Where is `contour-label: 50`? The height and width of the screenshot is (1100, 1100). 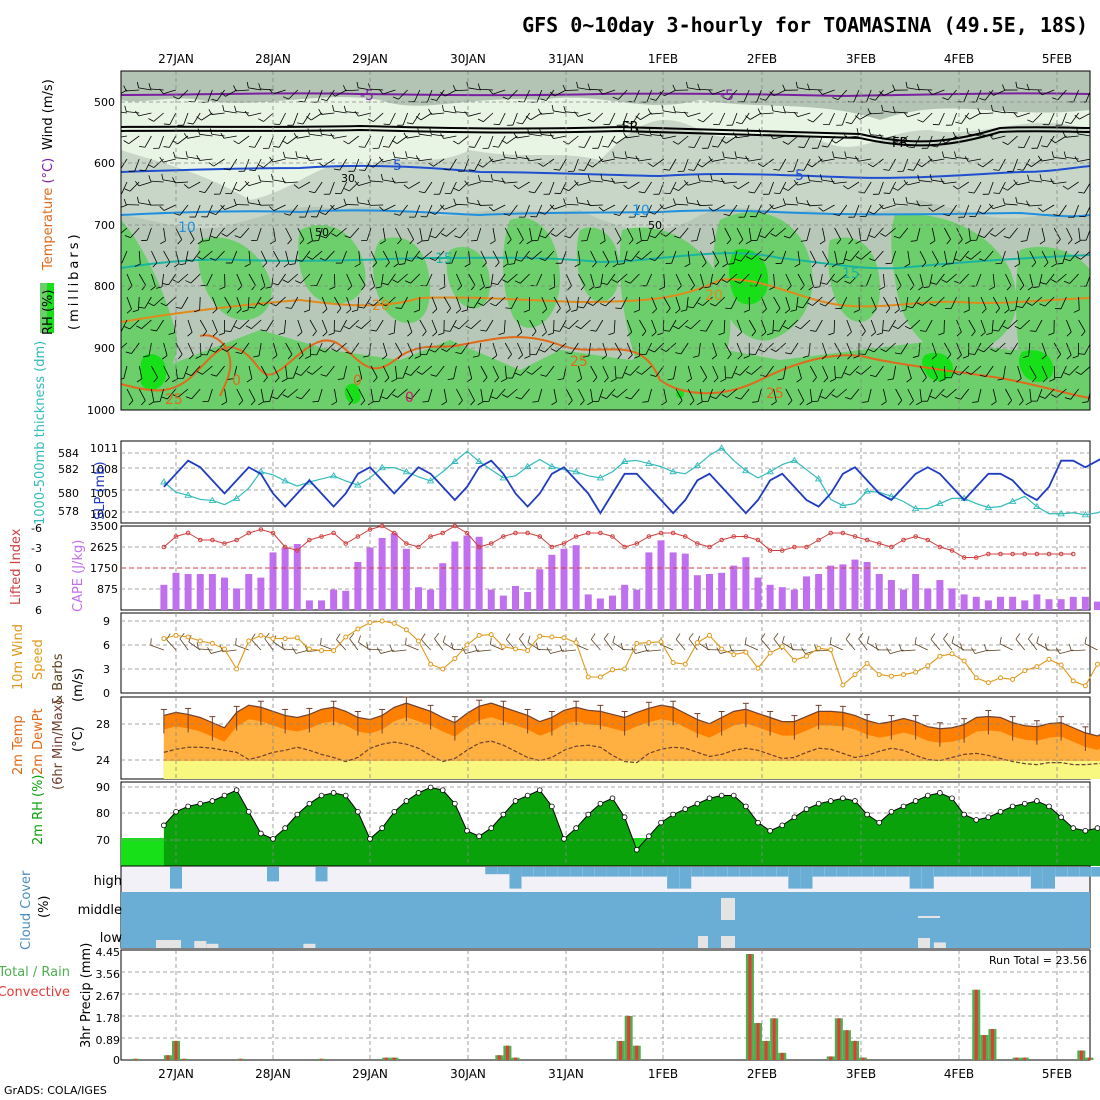 contour-label: 50 is located at coordinates (655, 225).